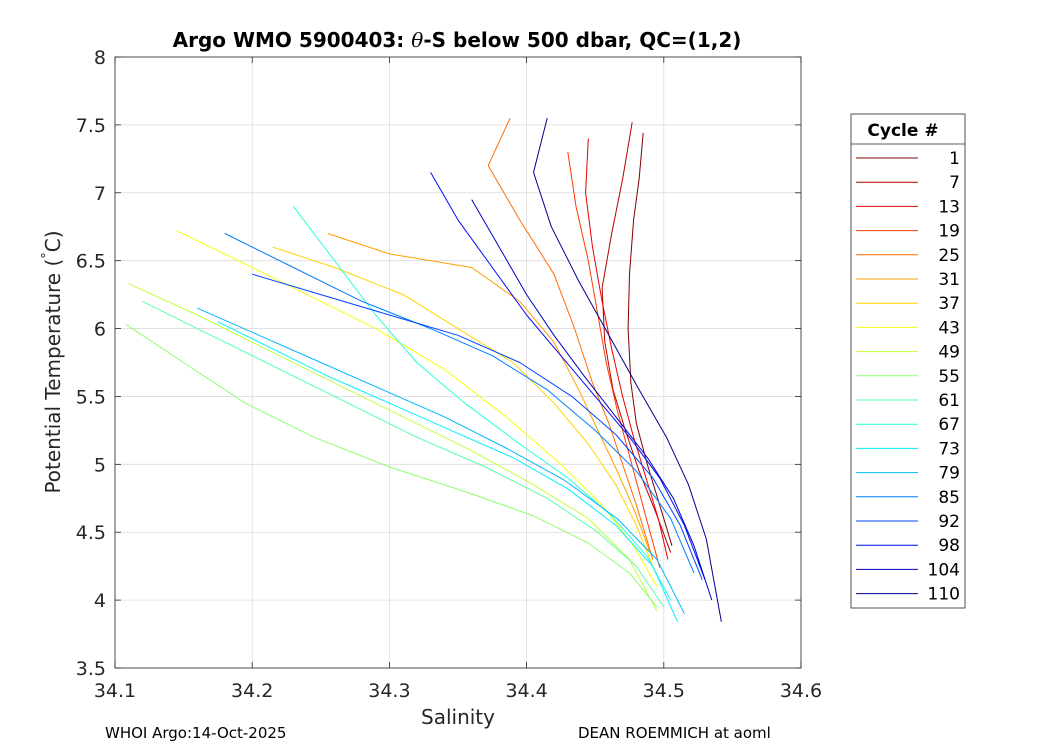 The width and height of the screenshot is (1050, 750). Describe the element at coordinates (91, 397) in the screenshot. I see `y-tick-label: 5.5` at that location.